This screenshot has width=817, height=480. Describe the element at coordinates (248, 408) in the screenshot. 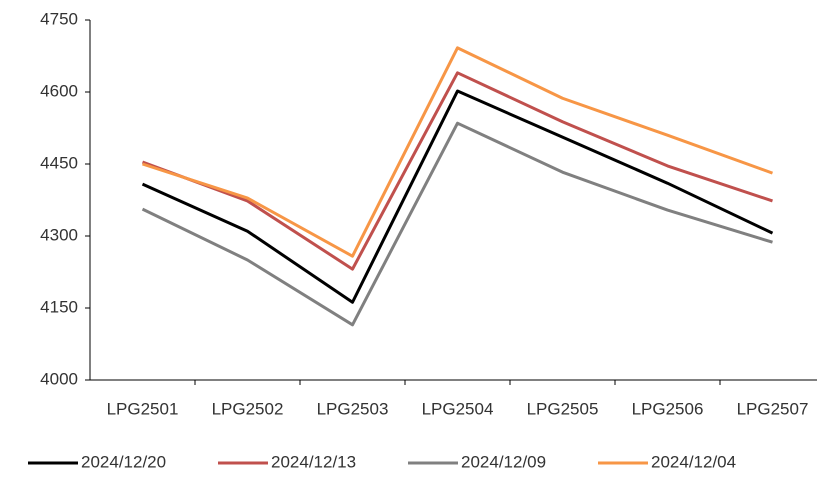

I see `x-tick-label: LPG2502` at that location.